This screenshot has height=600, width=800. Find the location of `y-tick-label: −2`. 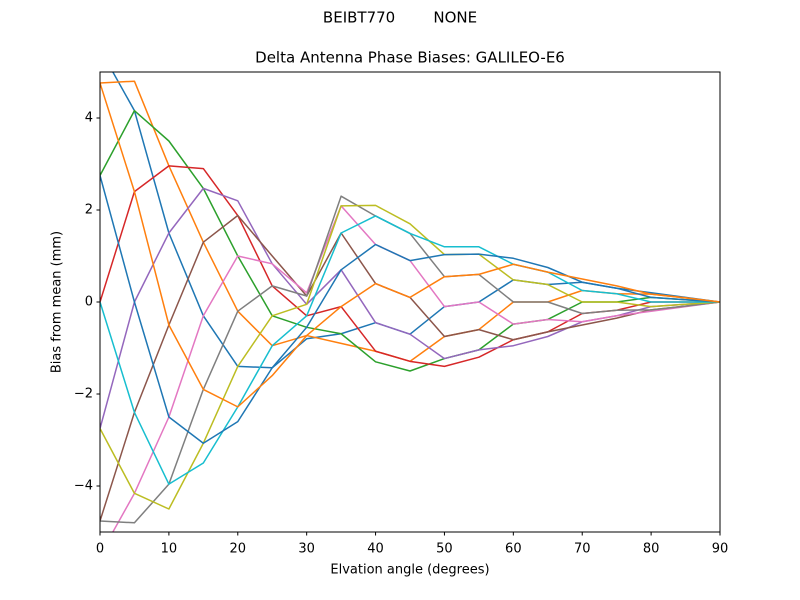

y-tick-label: −2 is located at coordinates (83, 394).